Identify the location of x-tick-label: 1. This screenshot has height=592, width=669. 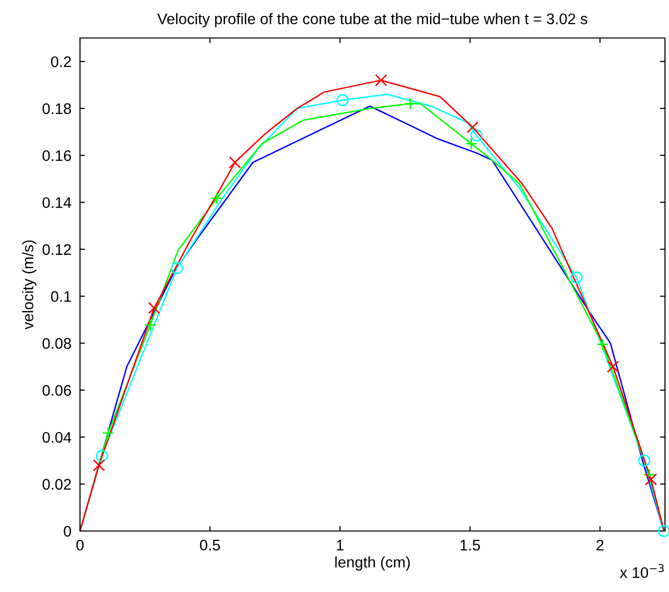
(340, 545).